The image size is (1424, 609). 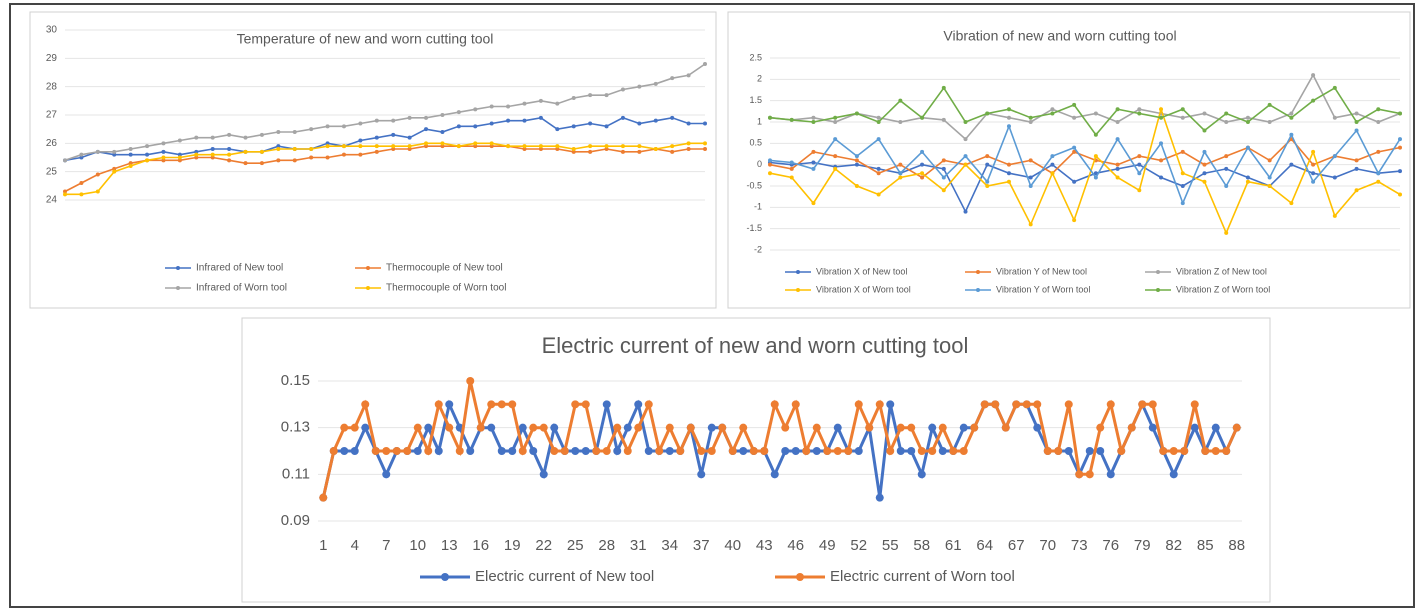 I want to click on x-tick-label: 85, so click(x=1205, y=545).